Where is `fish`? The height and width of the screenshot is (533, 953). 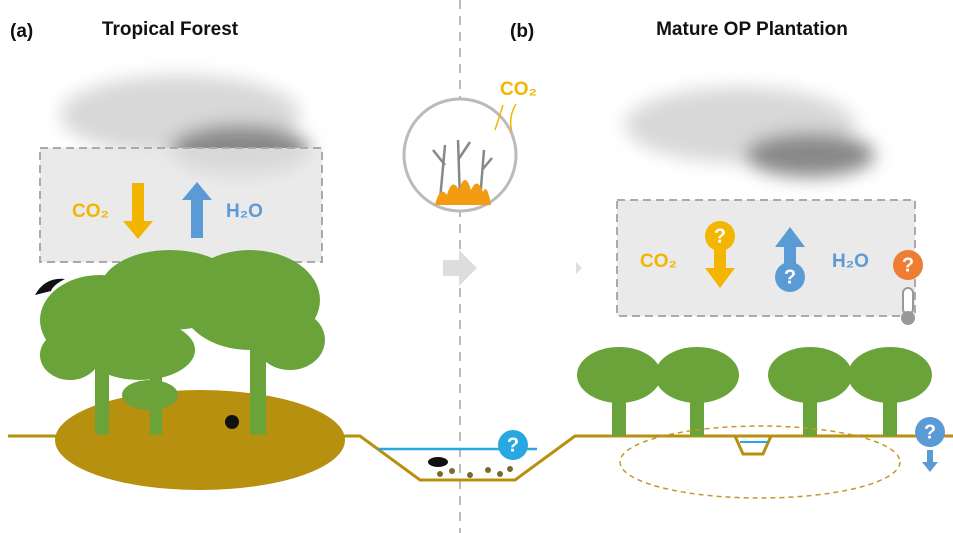 fish is located at coordinates (438, 462).